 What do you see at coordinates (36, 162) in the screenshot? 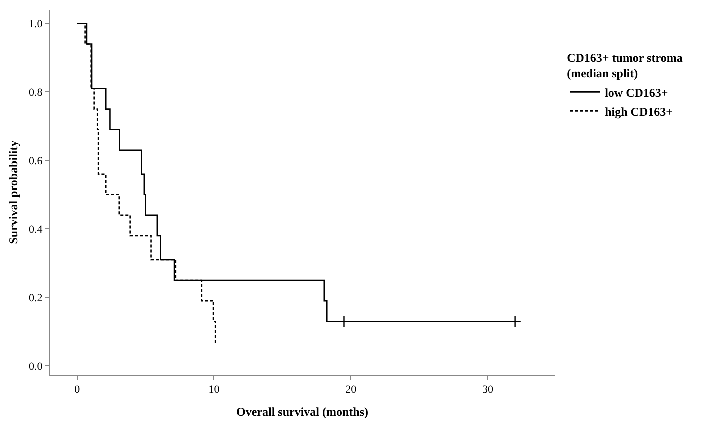
I see `y-tick-label: 0.6` at bounding box center [36, 162].